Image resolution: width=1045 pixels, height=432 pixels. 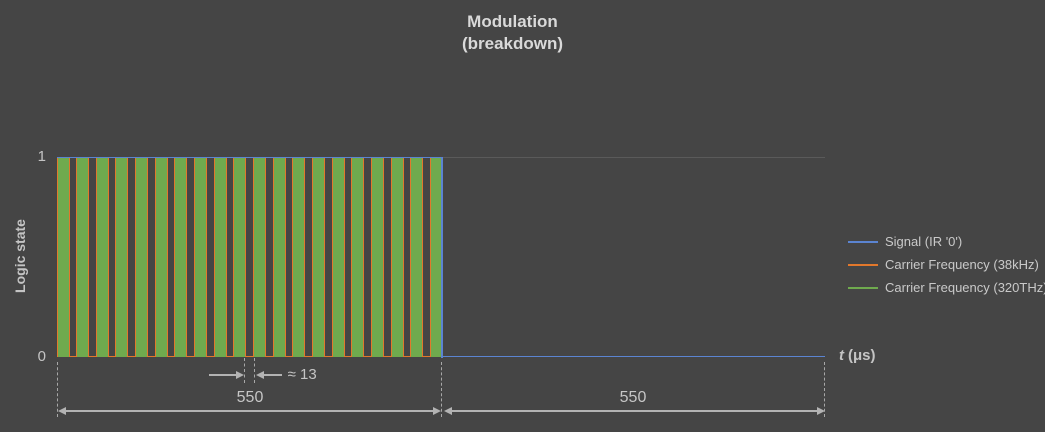 What do you see at coordinates (841, 355) in the screenshot?
I see `x-axis-symbol: t` at bounding box center [841, 355].